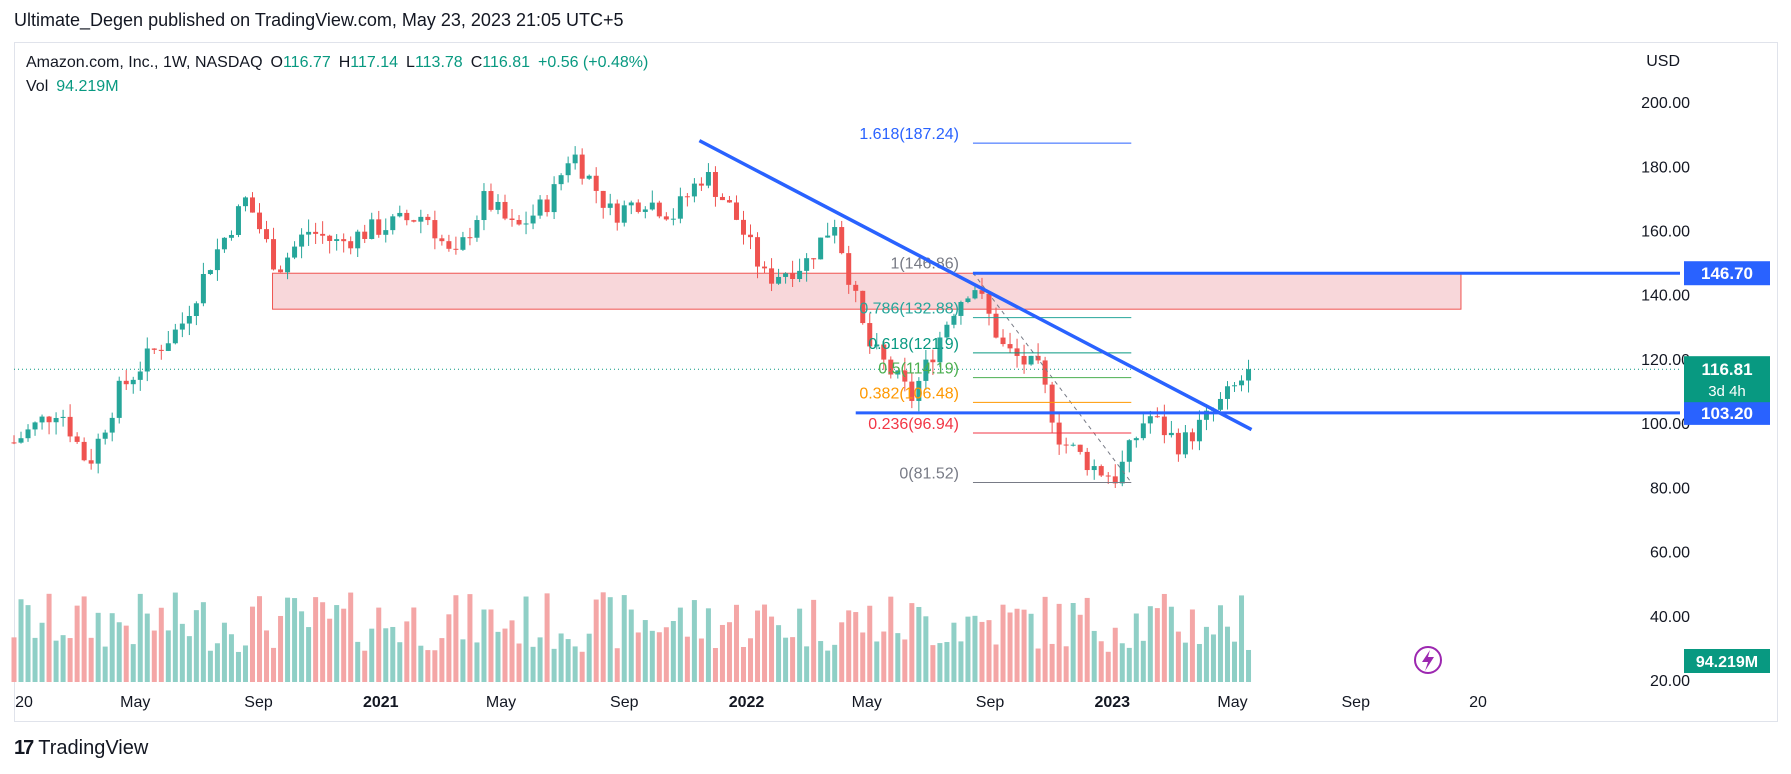 The width and height of the screenshot is (1791, 774). Describe the element at coordinates (81, 748) in the screenshot. I see `tradingview-logo: 17 TradingView` at that location.